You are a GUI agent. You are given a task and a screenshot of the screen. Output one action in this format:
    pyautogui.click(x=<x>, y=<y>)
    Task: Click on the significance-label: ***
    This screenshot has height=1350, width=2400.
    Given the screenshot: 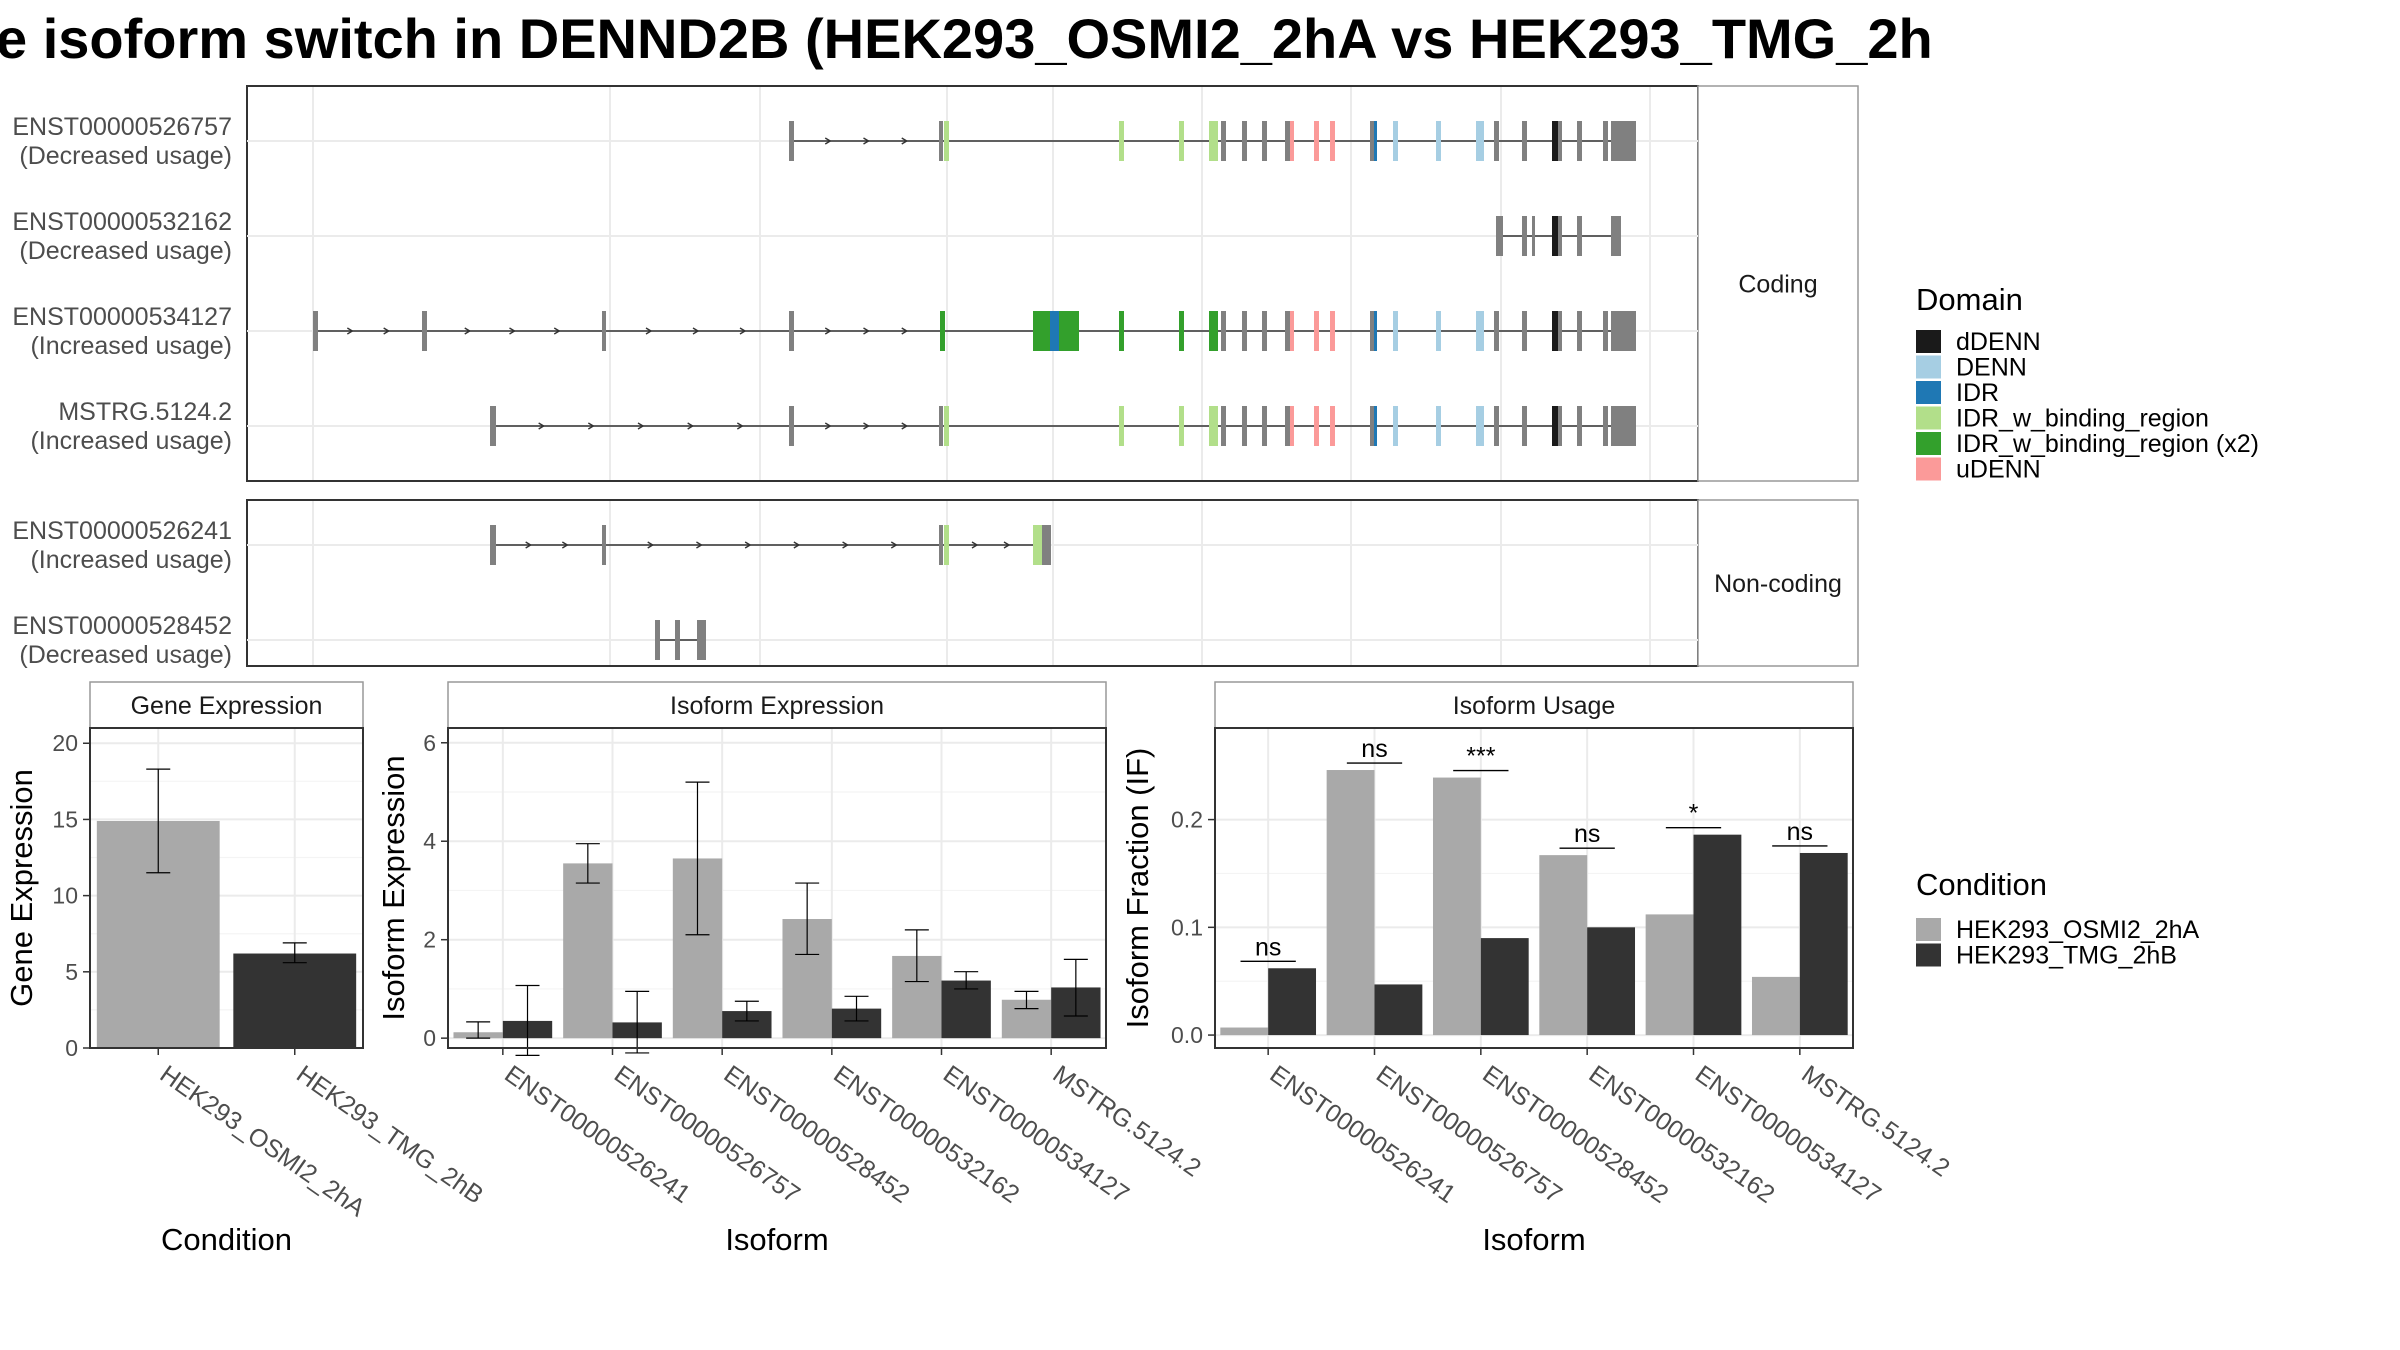 What is the action you would take?
    pyautogui.click(x=1480, y=757)
    